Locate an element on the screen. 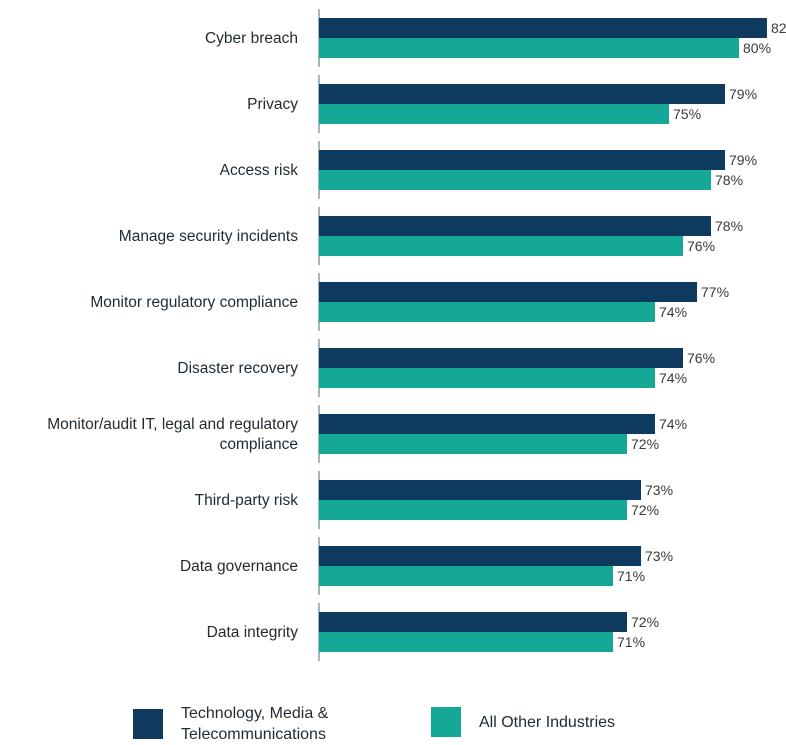 The height and width of the screenshot is (745, 786). value-label-technology-monitor-audit-it-legal-and-regulatory-compliance: 74% is located at coordinates (673, 424).